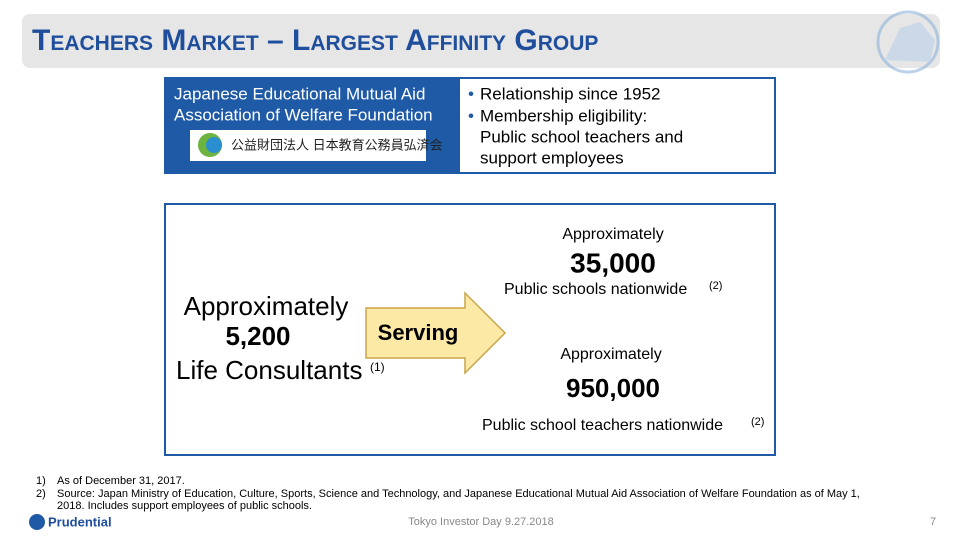 Image resolution: width=960 pixels, height=540 pixels. What do you see at coordinates (315, 40) in the screenshot?
I see `title: Teachers Market – Largest Affinity Group` at bounding box center [315, 40].